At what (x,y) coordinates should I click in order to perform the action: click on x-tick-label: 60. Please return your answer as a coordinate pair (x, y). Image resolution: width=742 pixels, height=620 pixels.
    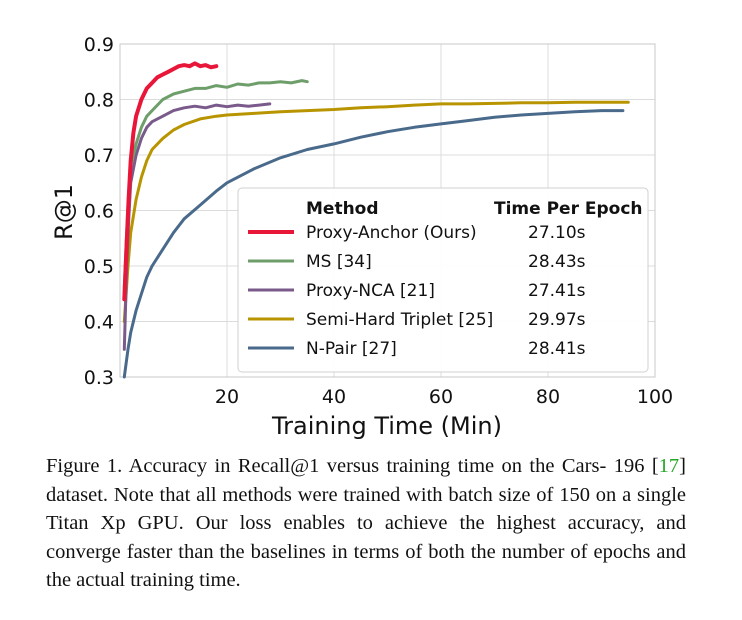
    Looking at the image, I should click on (441, 397).